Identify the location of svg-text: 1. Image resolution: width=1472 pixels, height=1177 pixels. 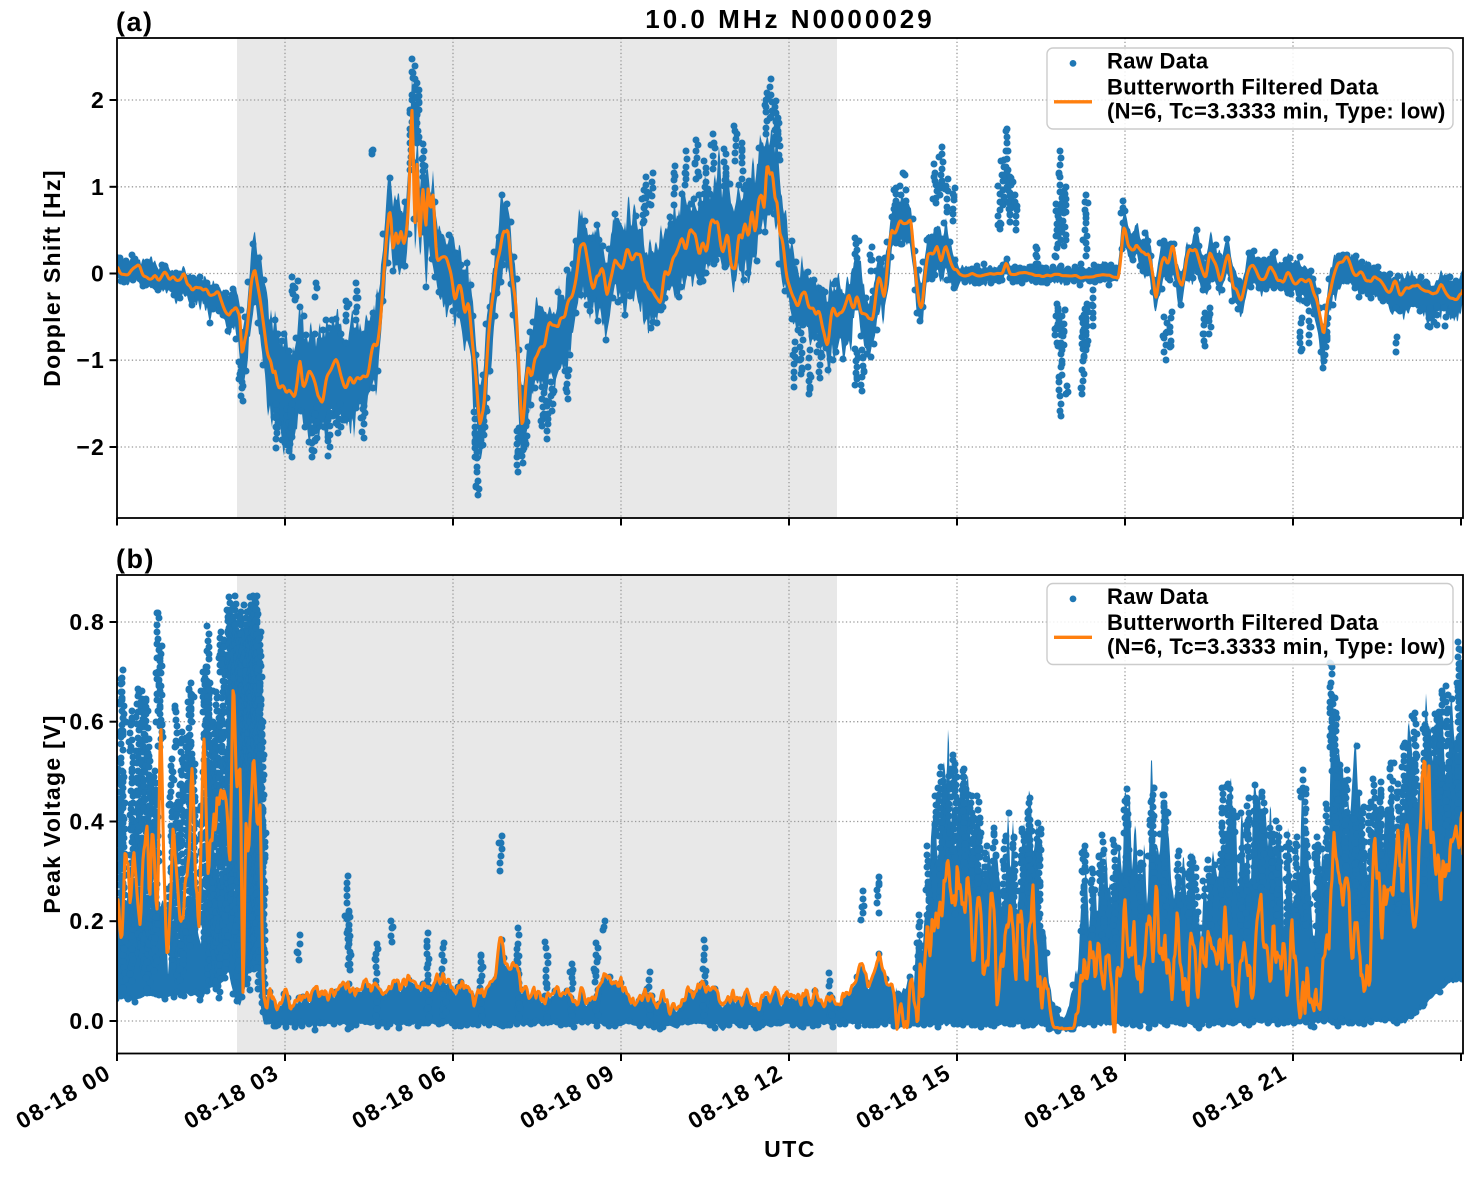
(98, 187).